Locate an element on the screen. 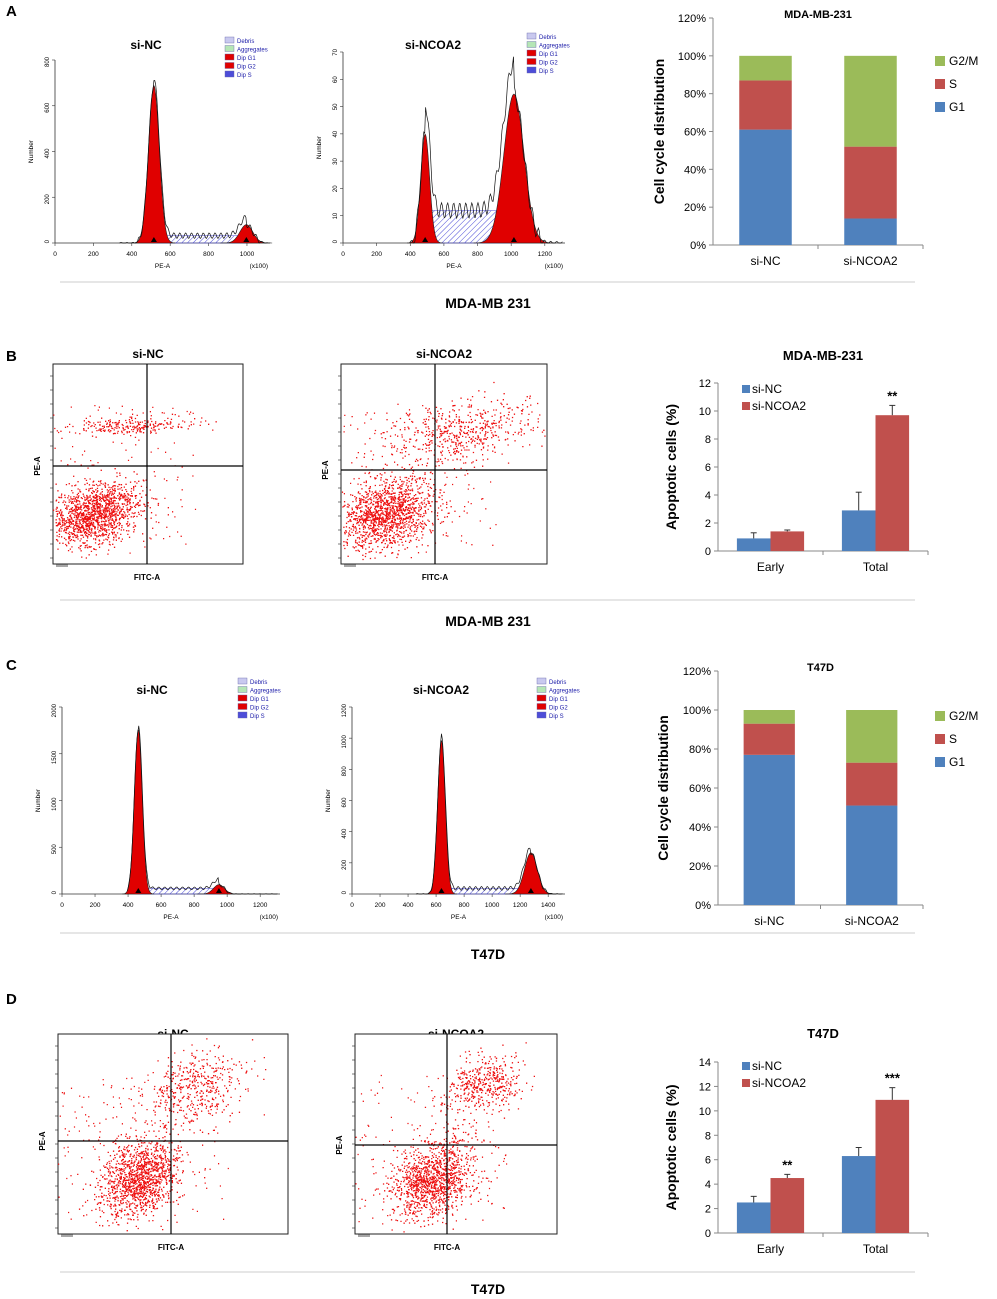 The image size is (997, 1299). y-tick-label: 60% is located at coordinates (700, 789).